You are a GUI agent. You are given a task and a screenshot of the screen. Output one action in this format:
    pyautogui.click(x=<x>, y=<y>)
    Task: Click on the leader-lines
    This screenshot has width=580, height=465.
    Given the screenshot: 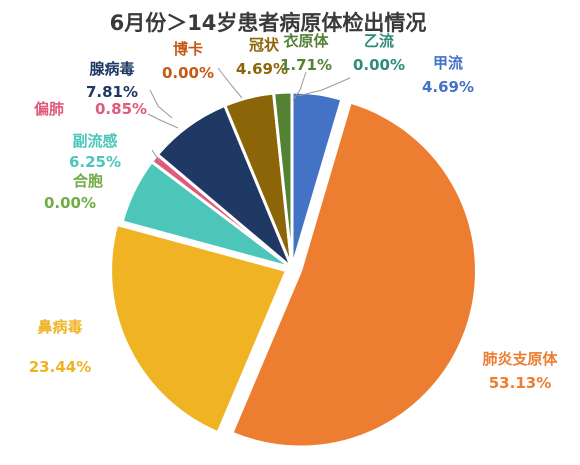 What is the action you would take?
    pyautogui.click(x=249, y=115)
    